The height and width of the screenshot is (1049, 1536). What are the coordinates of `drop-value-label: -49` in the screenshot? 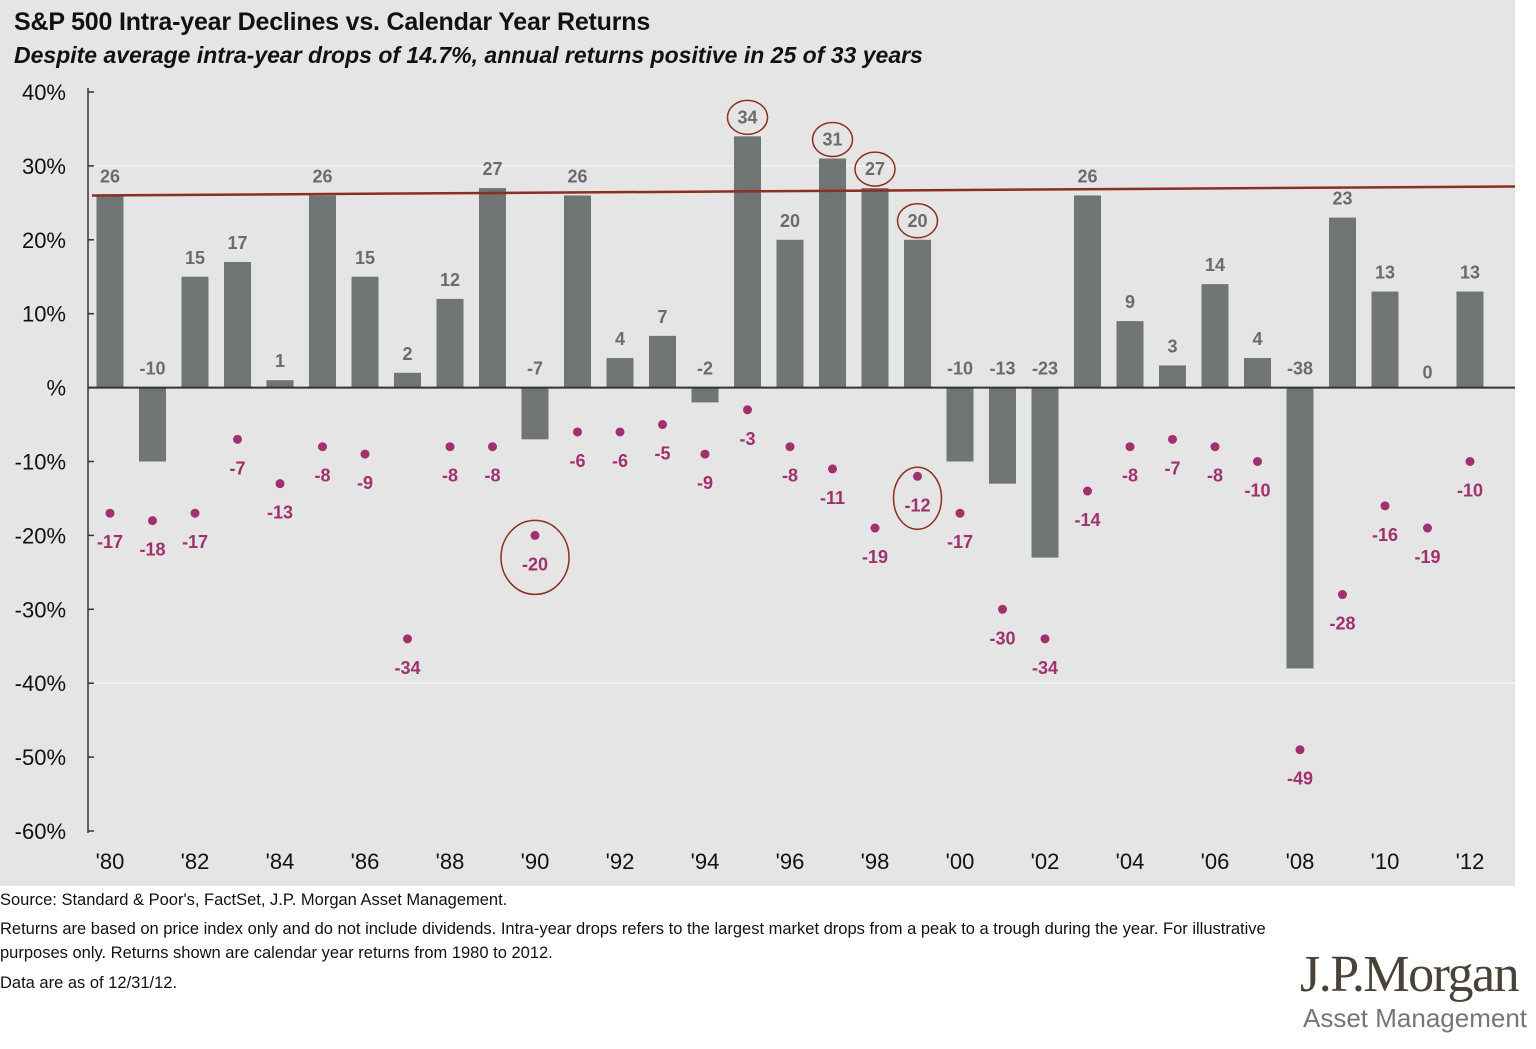 It's located at (1300, 779).